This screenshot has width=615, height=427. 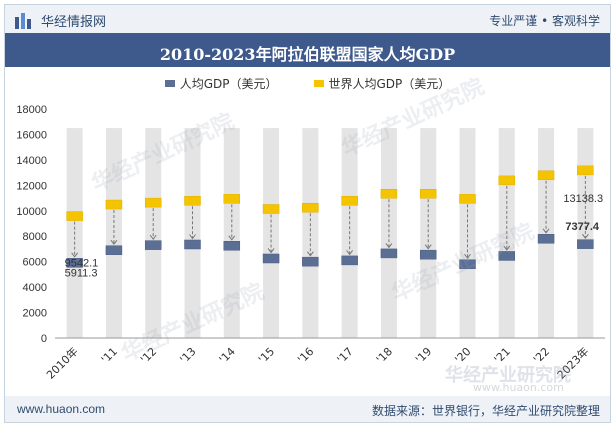 I want to click on x-tick-label: '16, so click(x=305, y=355).